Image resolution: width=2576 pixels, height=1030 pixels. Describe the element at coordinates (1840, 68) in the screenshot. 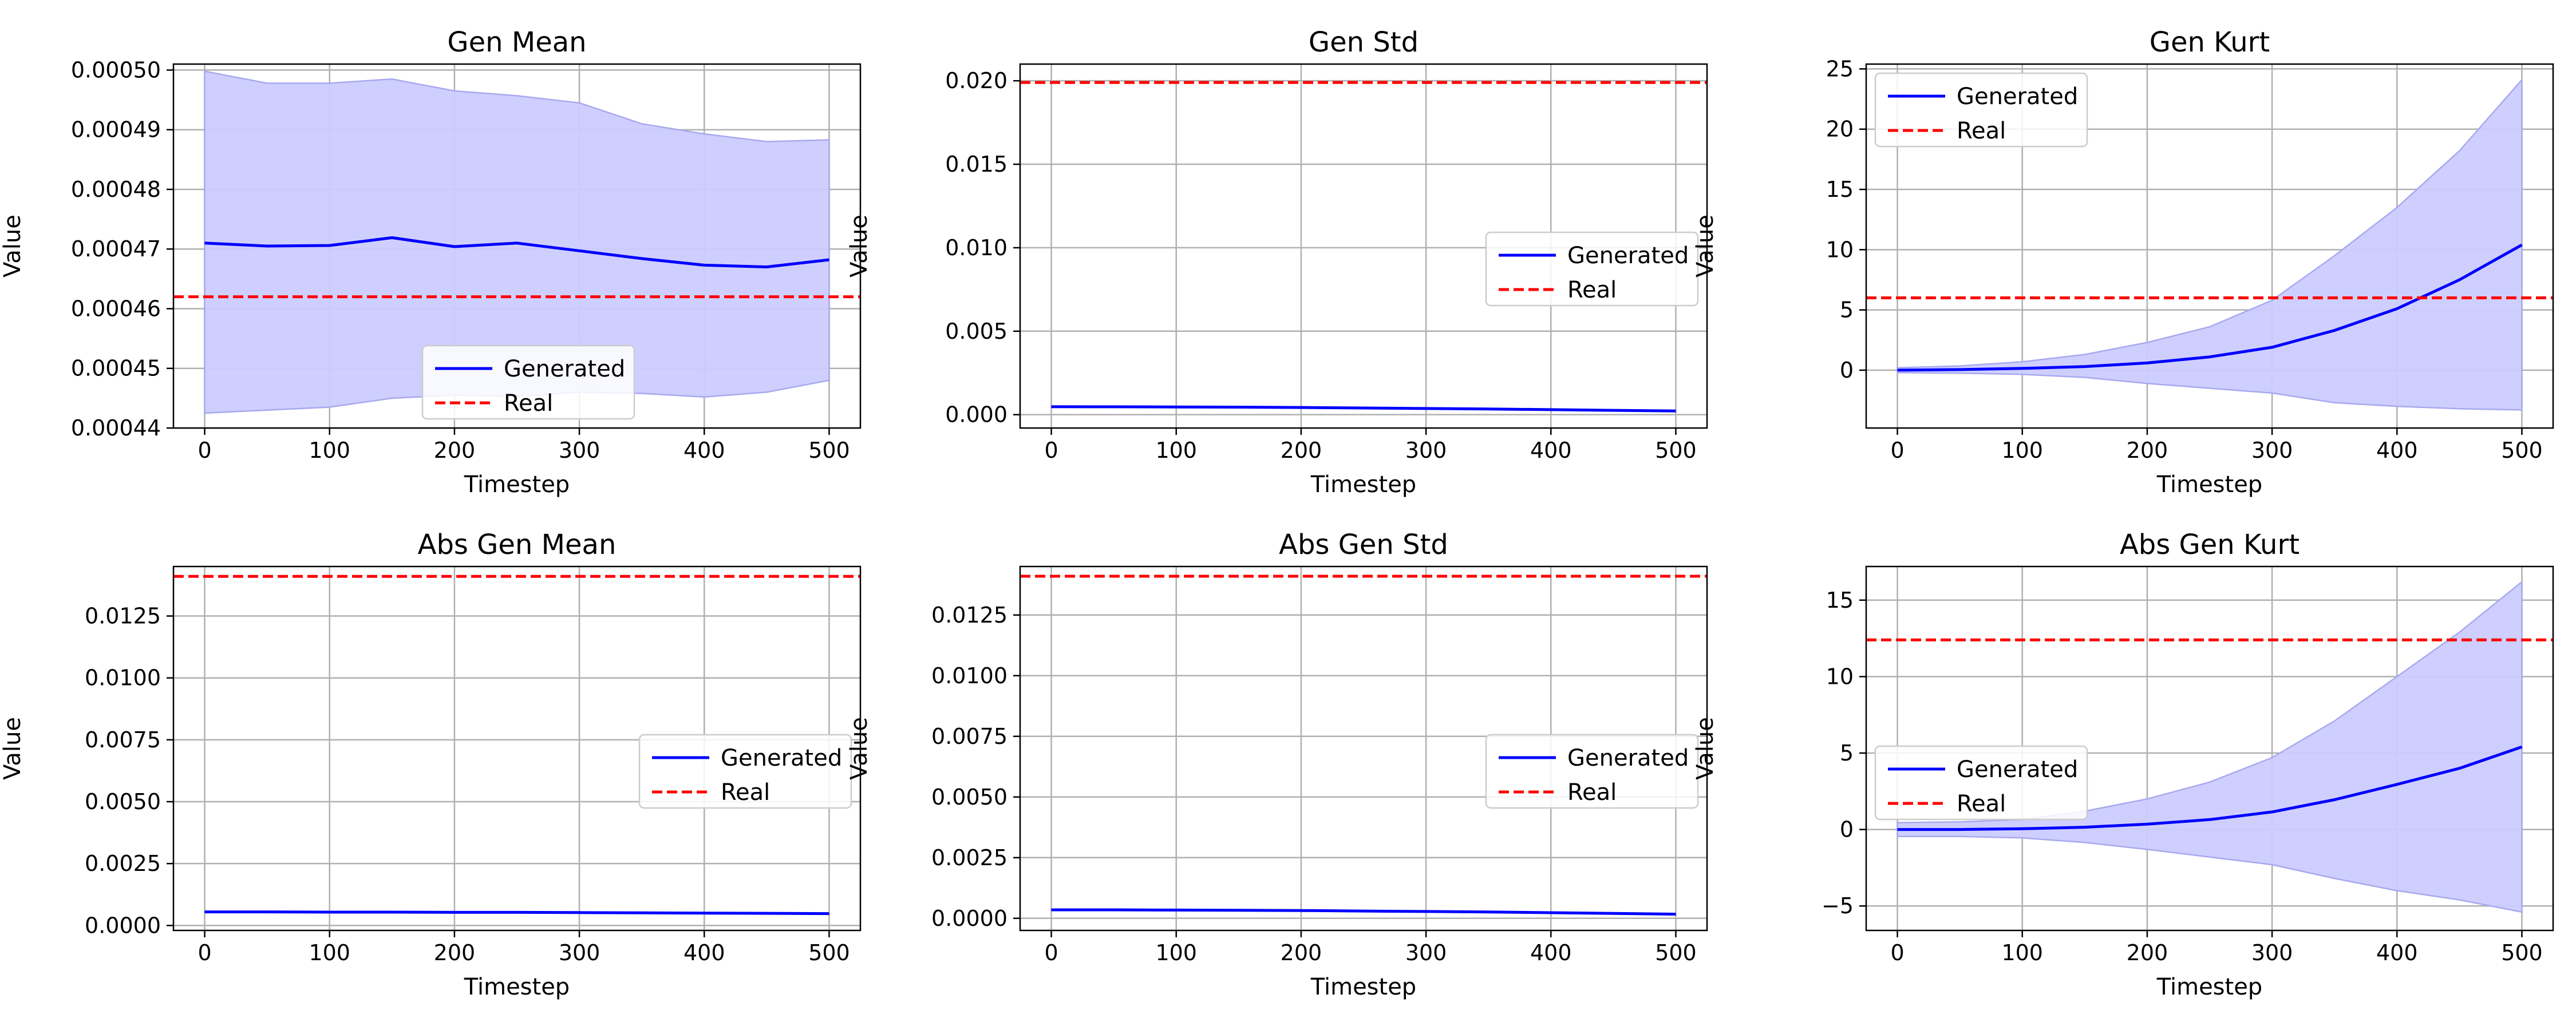

I see `y-tick-label: 25` at that location.